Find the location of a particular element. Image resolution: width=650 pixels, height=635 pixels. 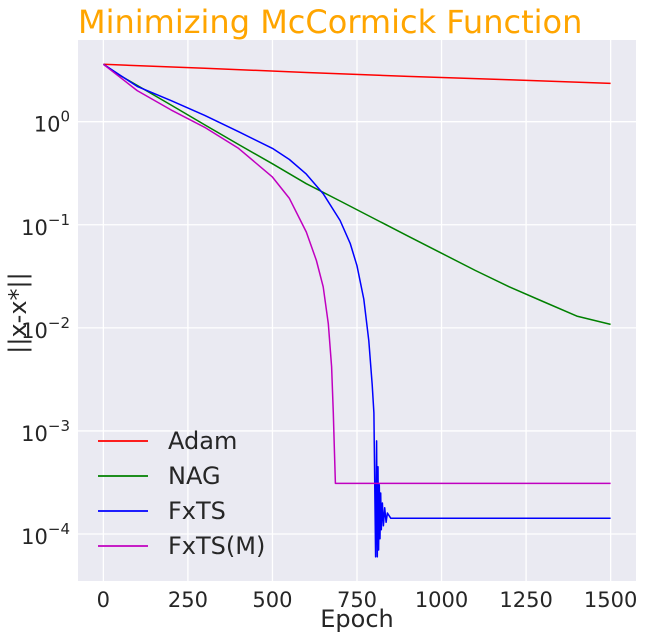

legend: Adam NAG FxTS FxTS(M) is located at coordinates (181, 493).